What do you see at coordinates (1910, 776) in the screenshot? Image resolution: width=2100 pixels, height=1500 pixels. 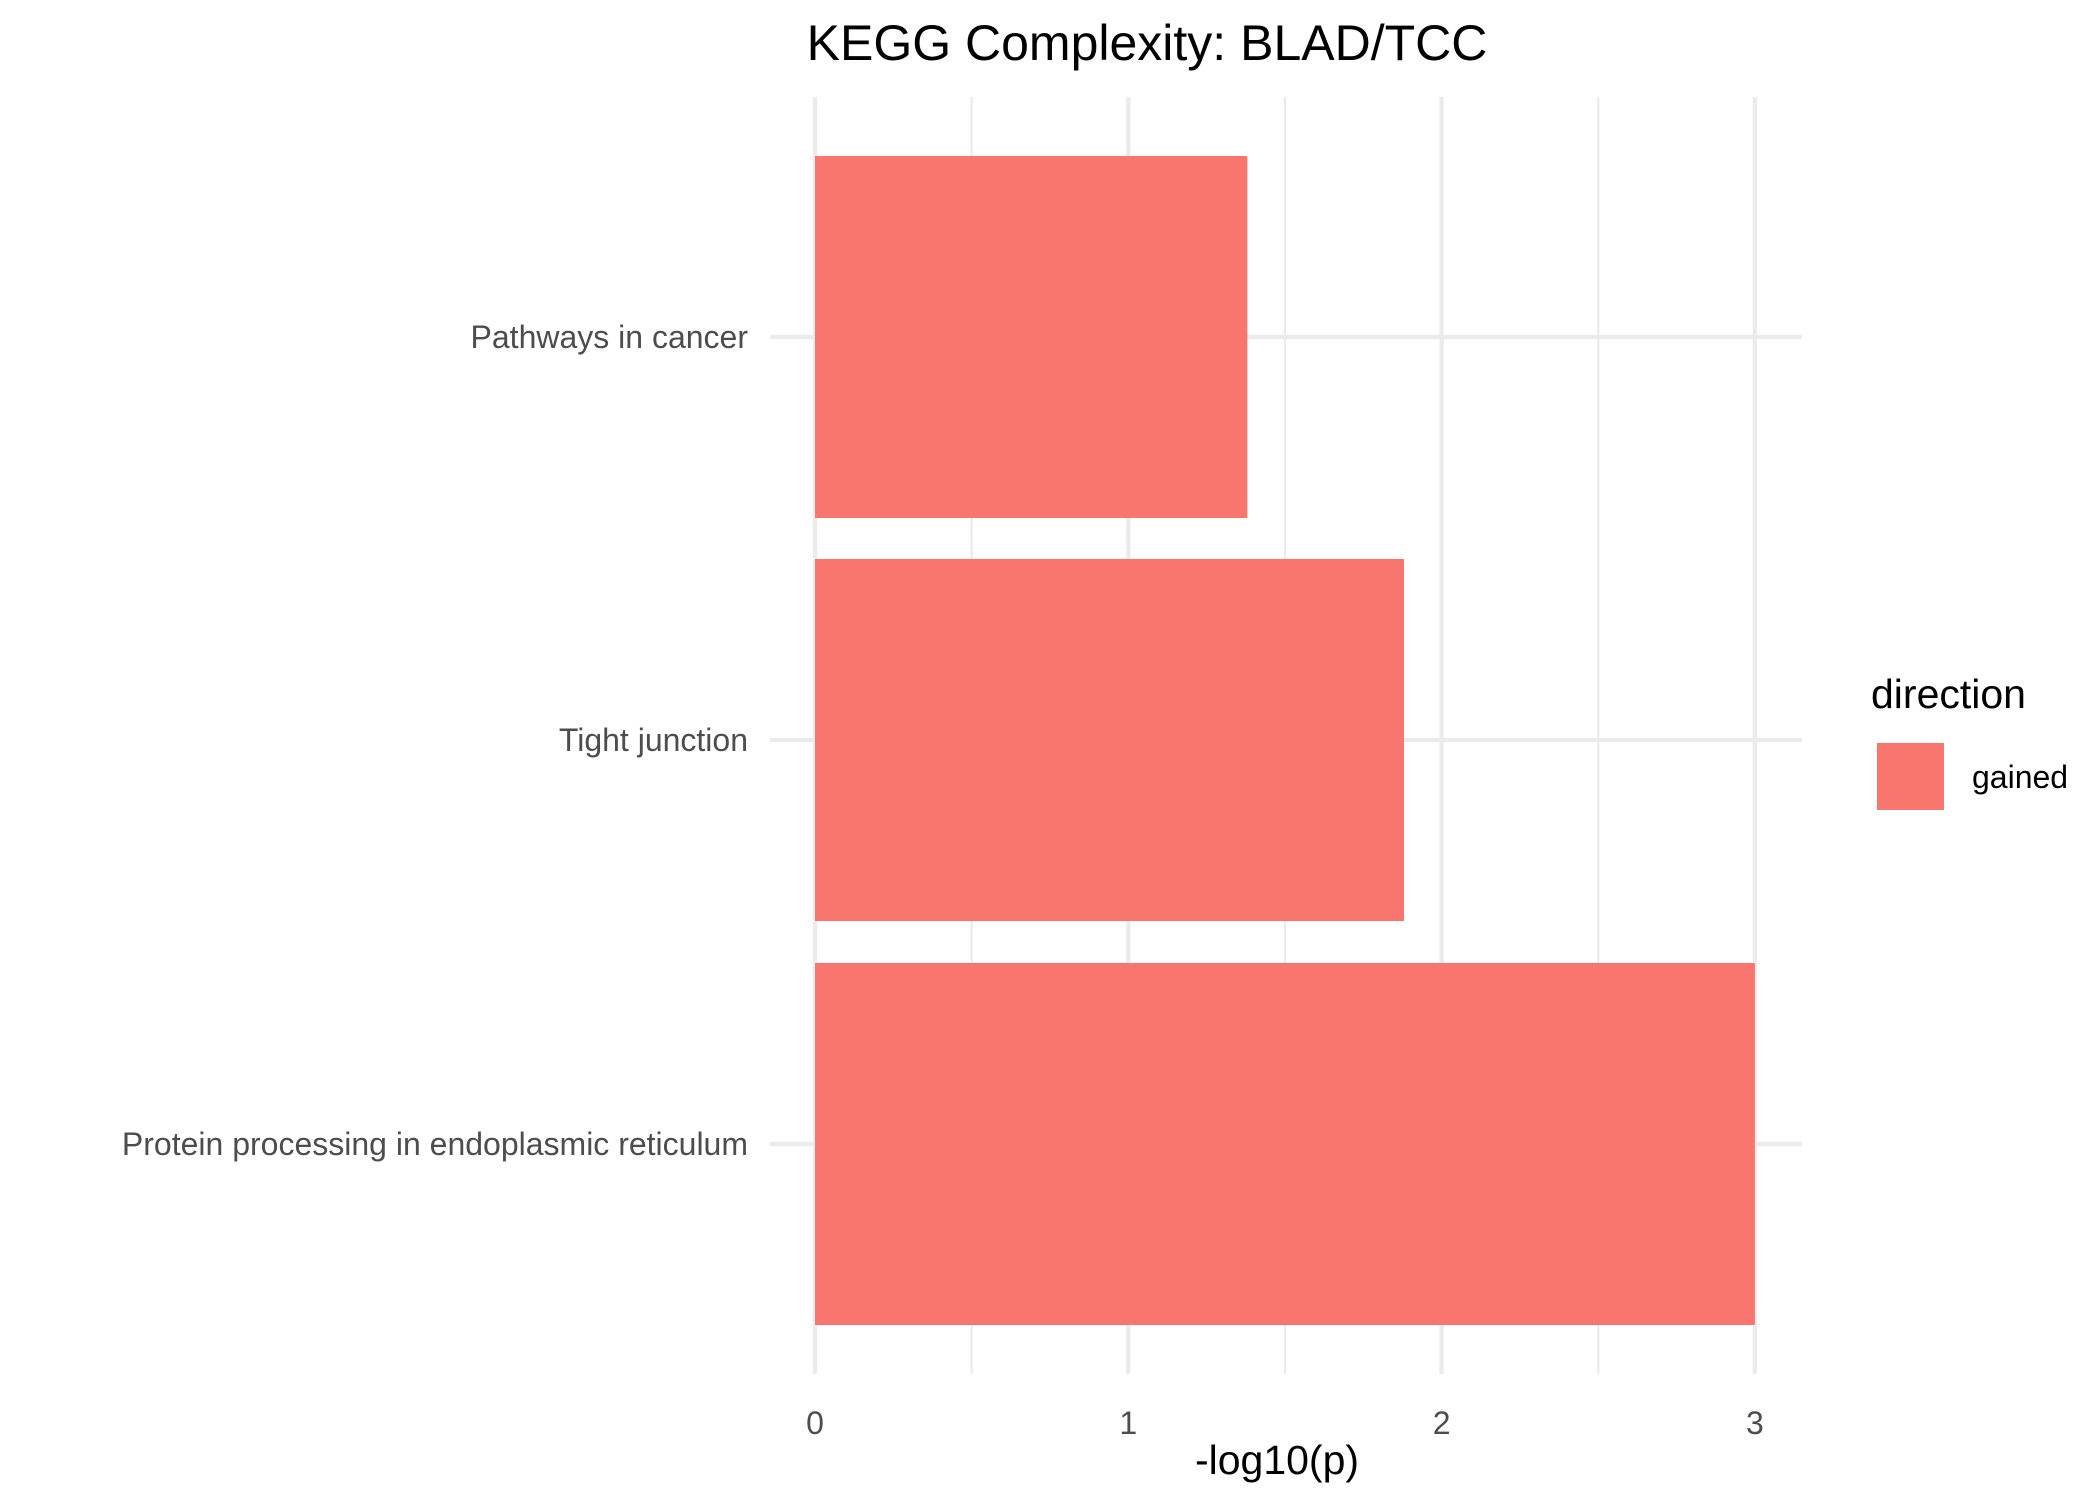 I see `legend-swatch` at bounding box center [1910, 776].